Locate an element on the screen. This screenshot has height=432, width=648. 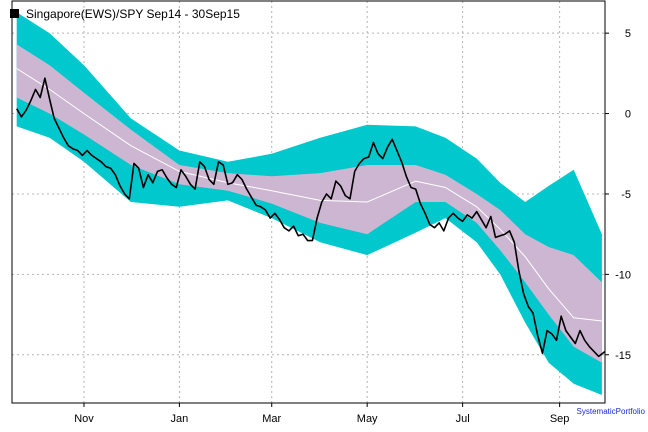
legend-label: Singapore(EWS)/SPY Sep14 - 30Sep15 is located at coordinates (133, 14).